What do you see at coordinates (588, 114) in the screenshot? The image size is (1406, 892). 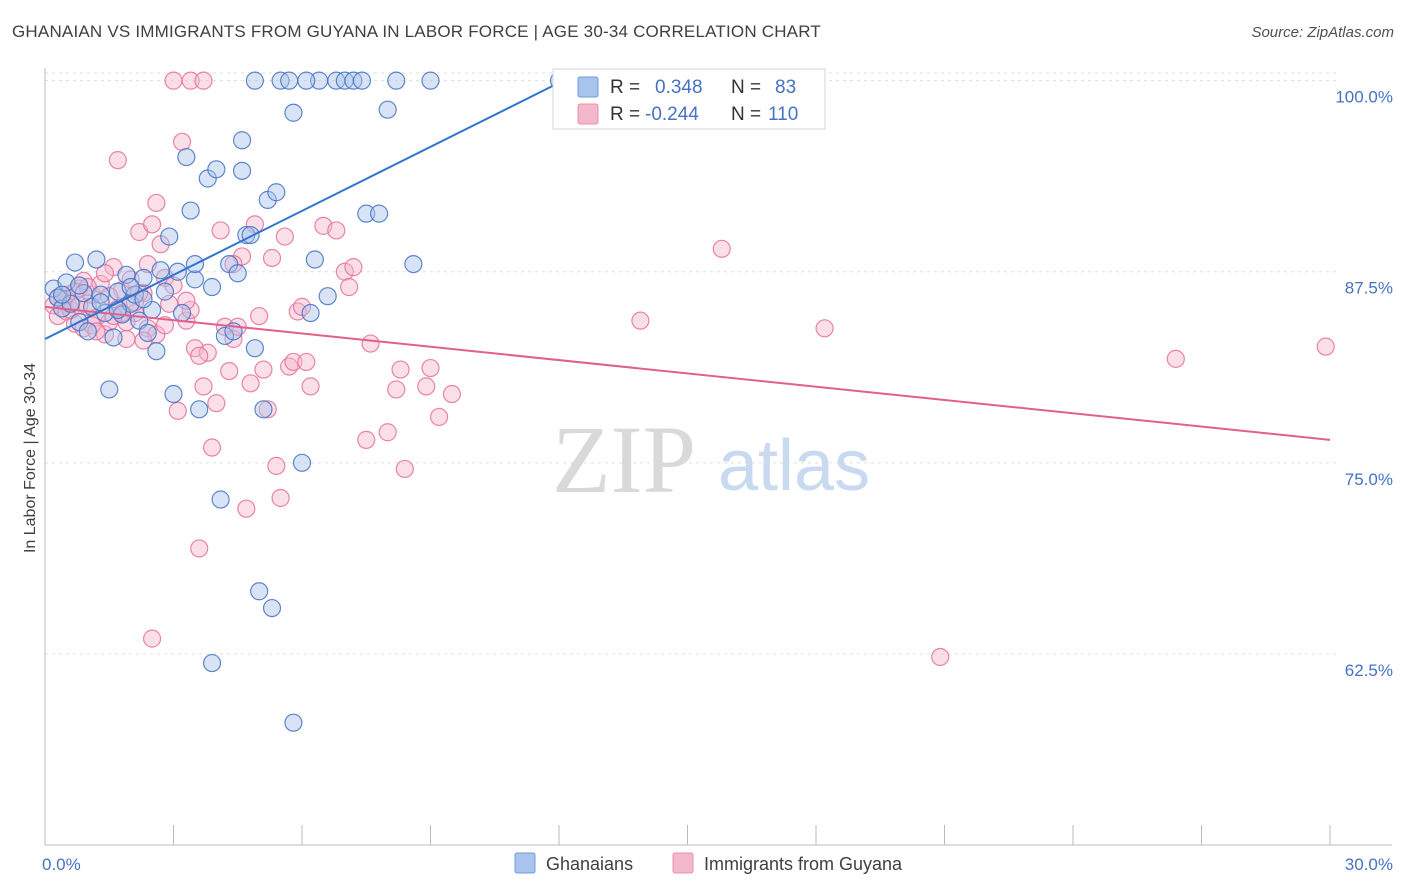 I see `legend-swatch-pink` at bounding box center [588, 114].